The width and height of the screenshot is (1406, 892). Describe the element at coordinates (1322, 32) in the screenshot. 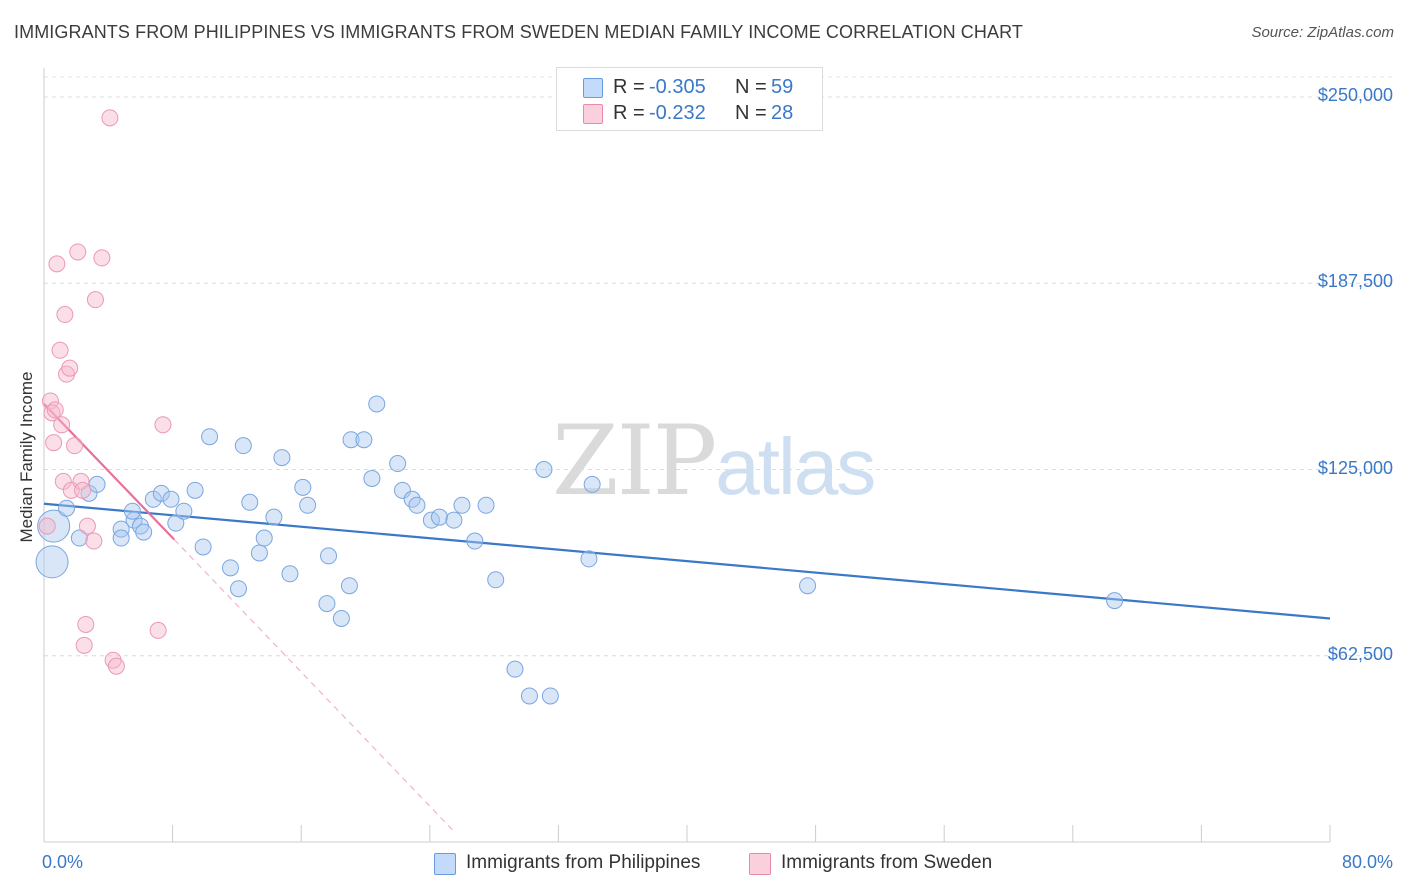

I see `source-credit: Source: ZipAtlas.com` at that location.